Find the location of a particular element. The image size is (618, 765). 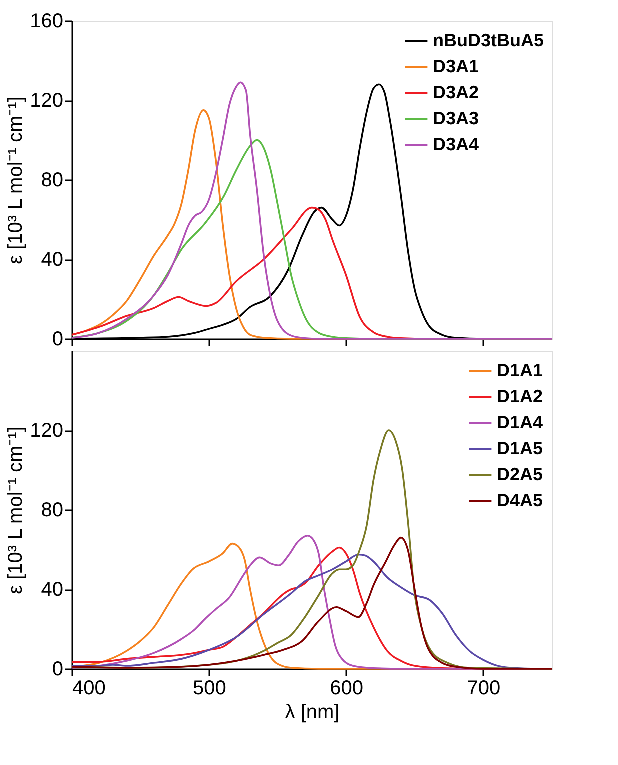

x-tick-label: 500 is located at coordinates (209, 689).